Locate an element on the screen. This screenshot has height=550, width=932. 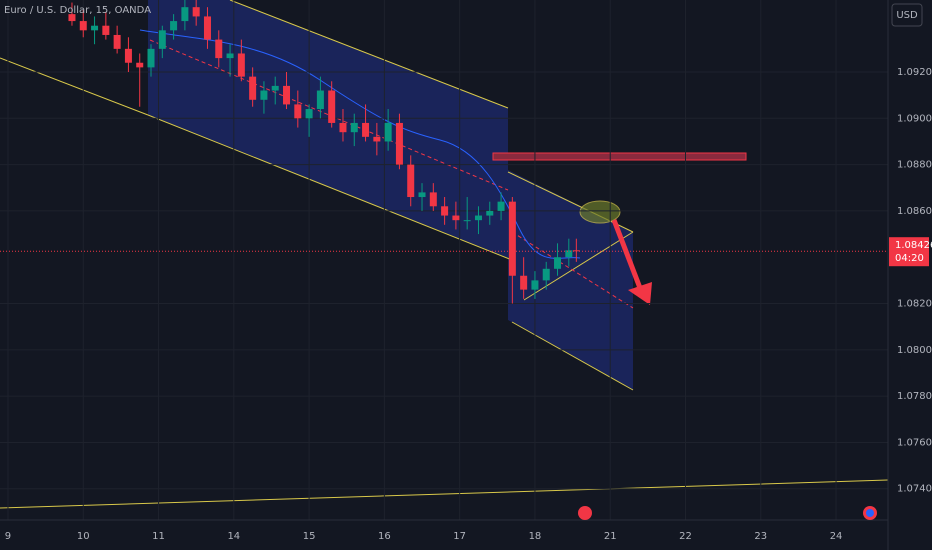
mid-line is located at coordinates (572, 270).